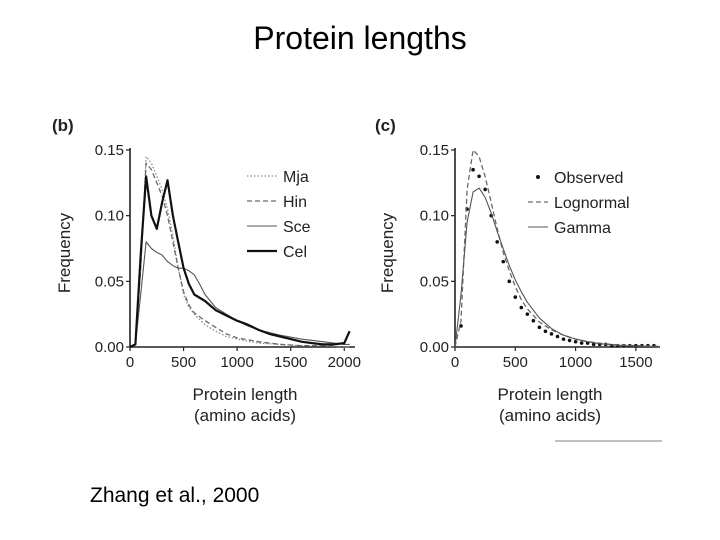 Image resolution: width=720 pixels, height=540 pixels. I want to click on series-line-hin, so click(239, 255).